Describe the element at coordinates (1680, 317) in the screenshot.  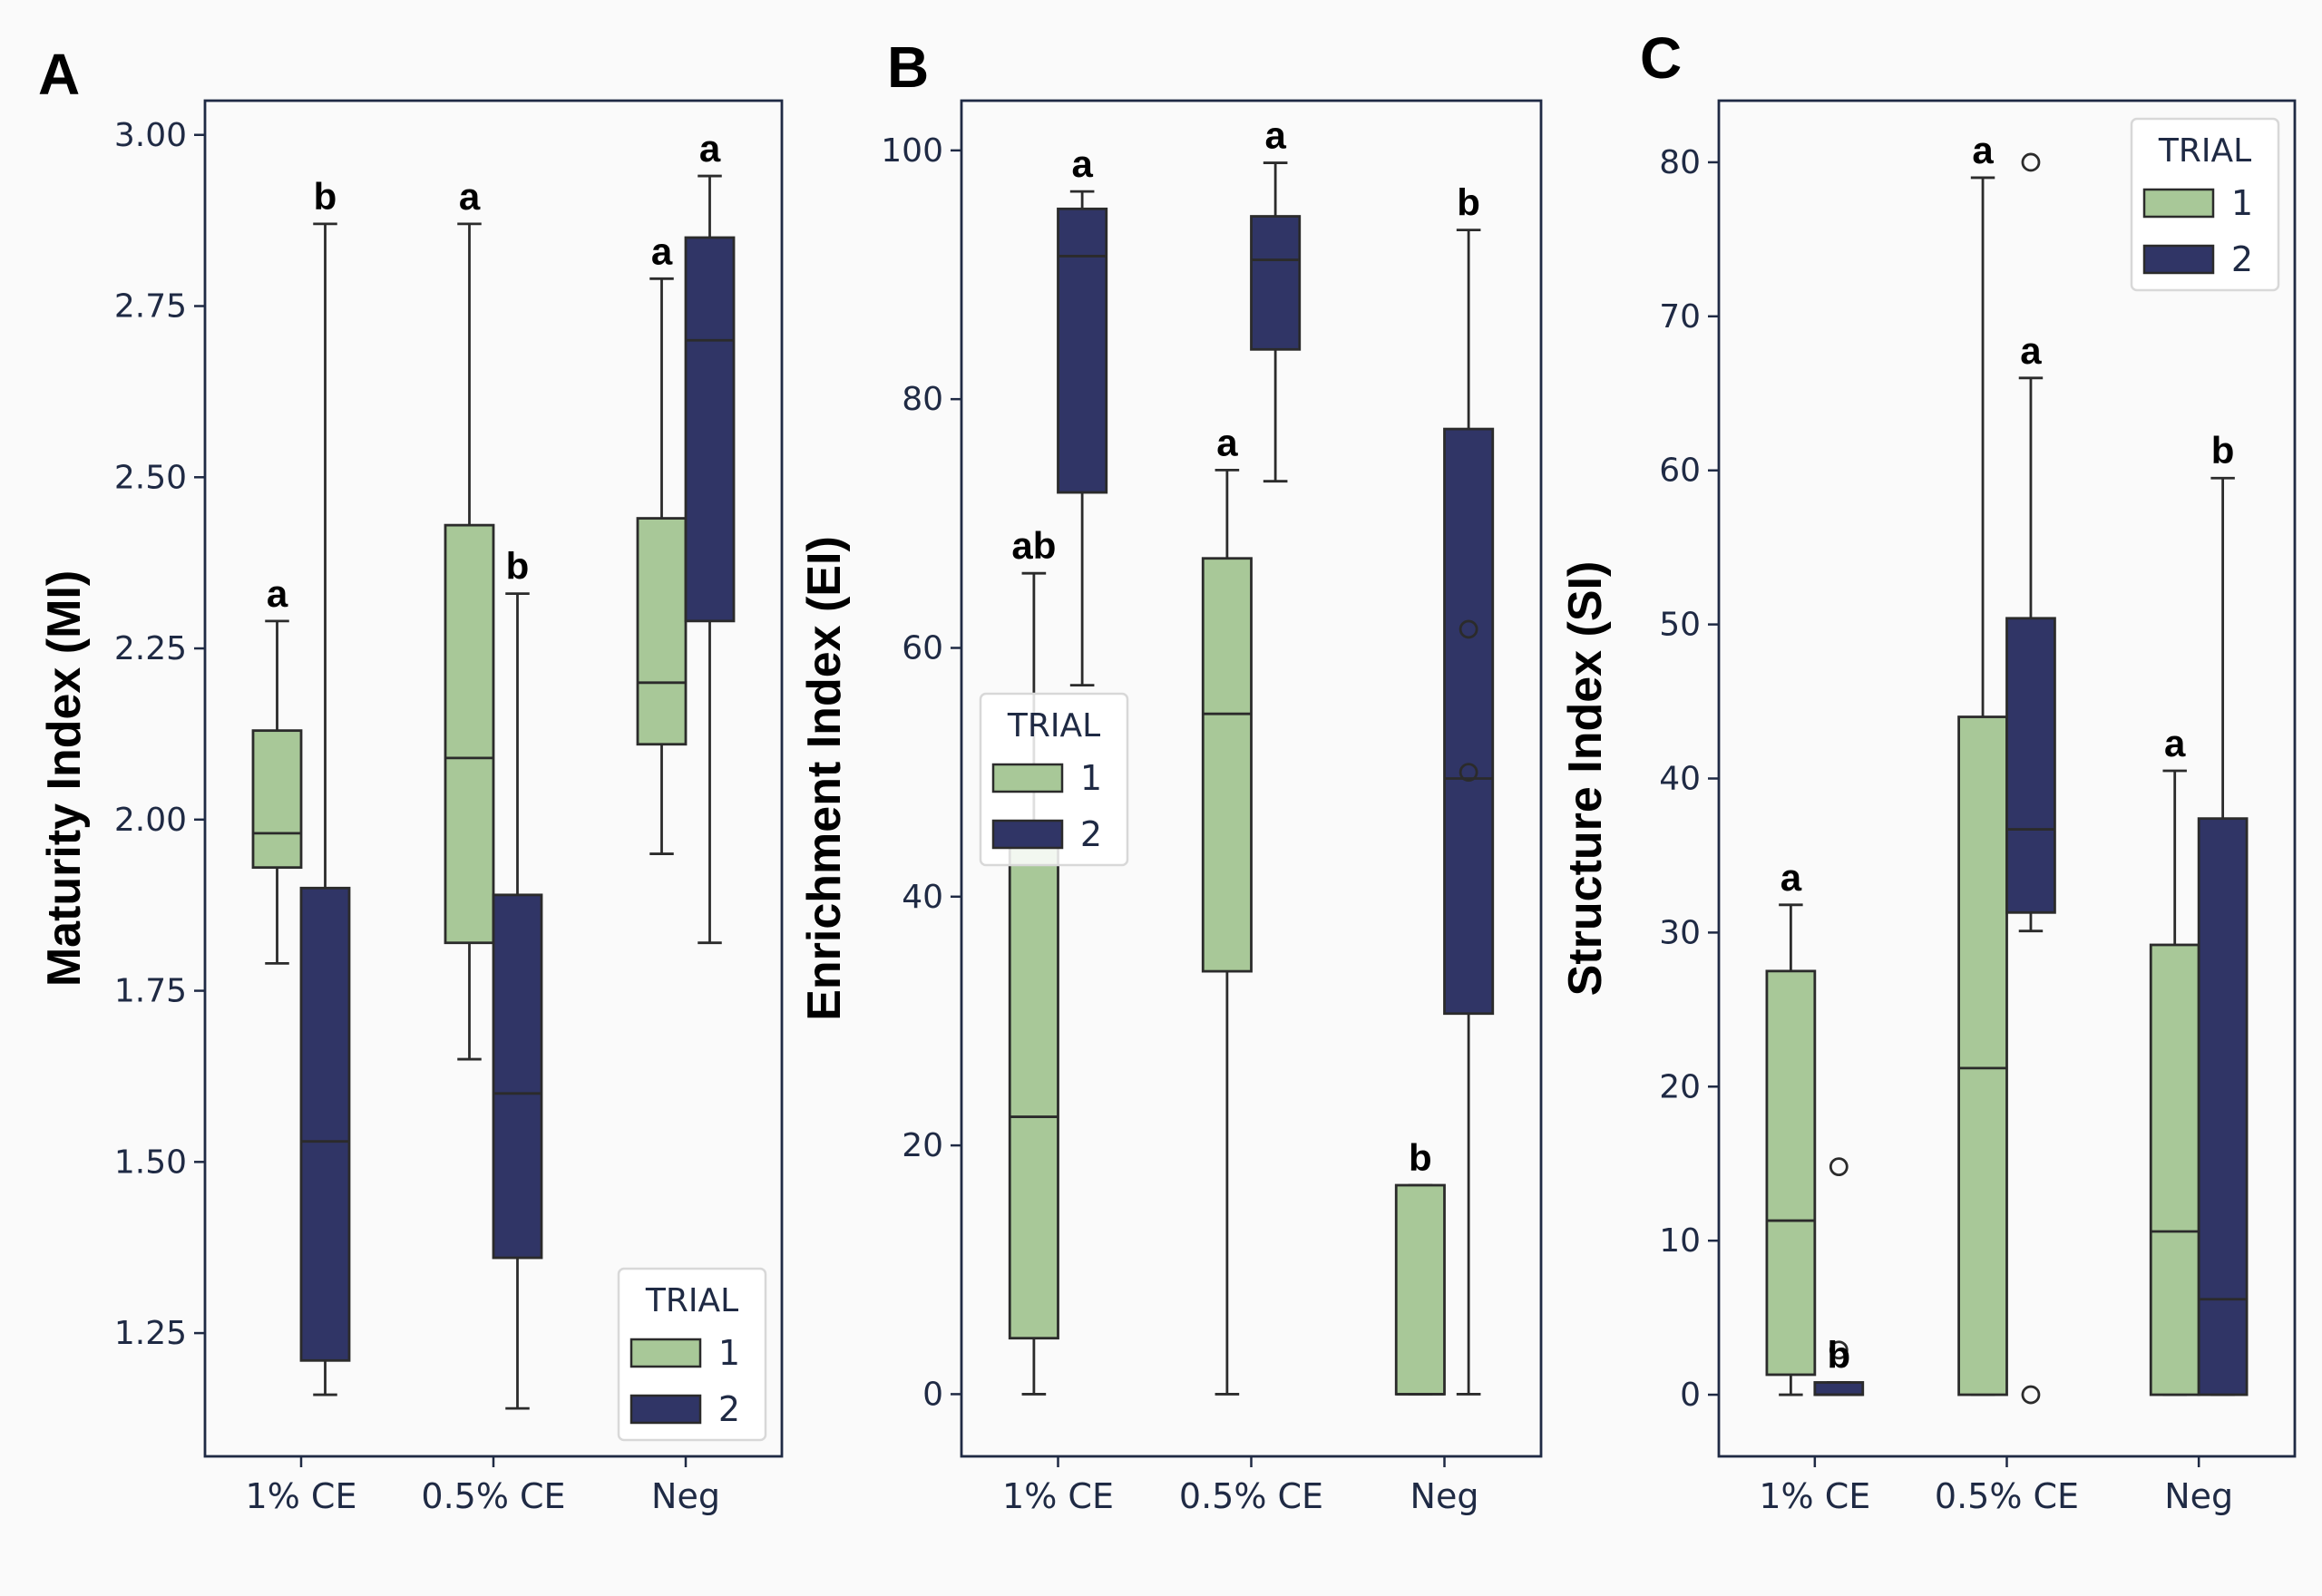
I see `y-tick-label: 70` at that location.